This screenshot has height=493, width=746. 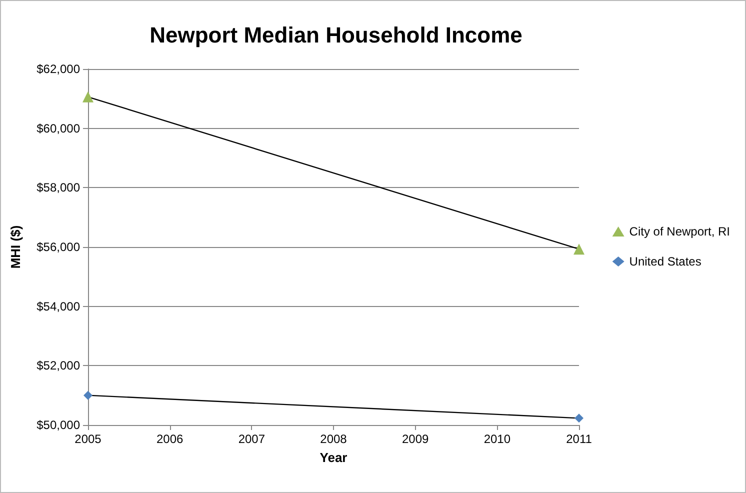 What do you see at coordinates (665, 261) in the screenshot?
I see `legend-label: United States` at bounding box center [665, 261].